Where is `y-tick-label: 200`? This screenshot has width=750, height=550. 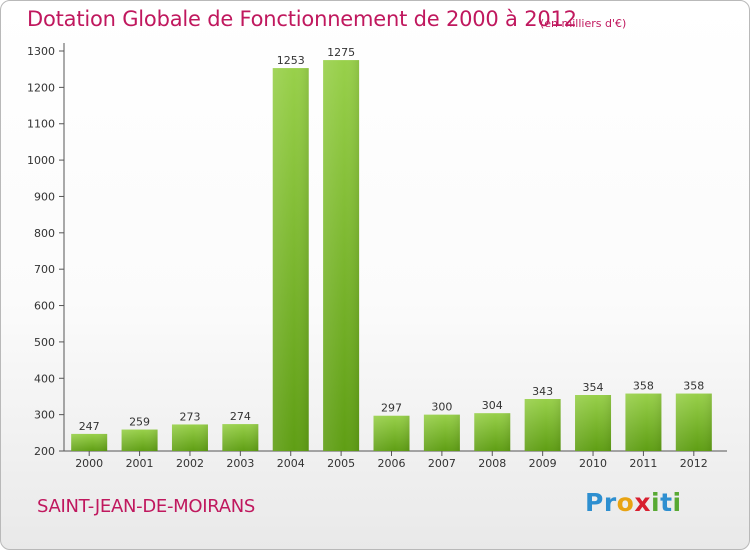 y-tick-label: 200 is located at coordinates (44, 451).